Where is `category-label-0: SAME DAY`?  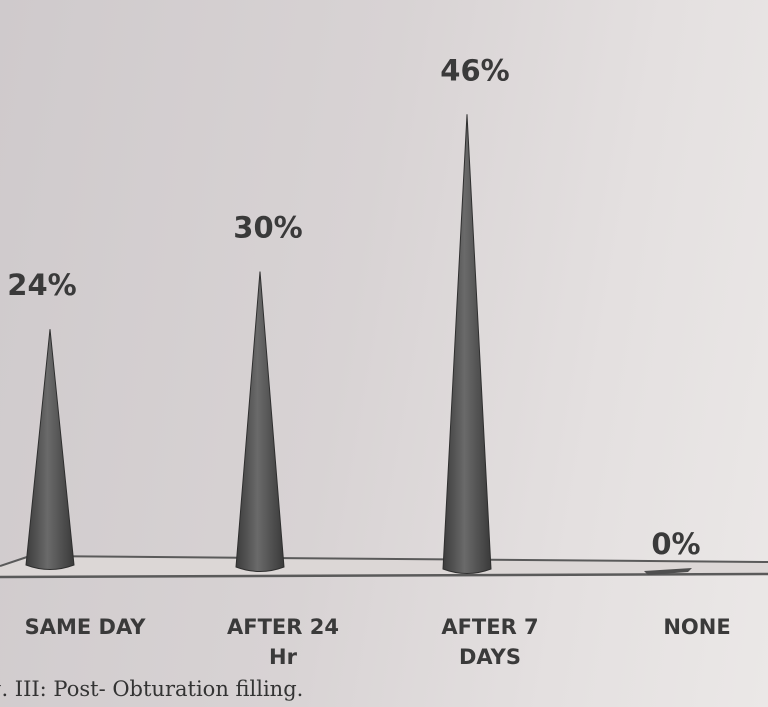
category-label-0: SAME DAY is located at coordinates (86, 627).